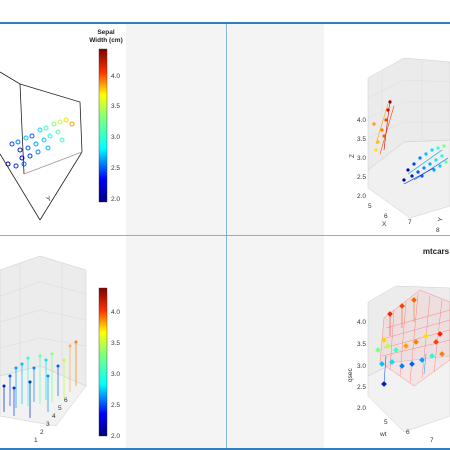 The image size is (450, 450). I want to click on vertical-divider, so click(226, 236).